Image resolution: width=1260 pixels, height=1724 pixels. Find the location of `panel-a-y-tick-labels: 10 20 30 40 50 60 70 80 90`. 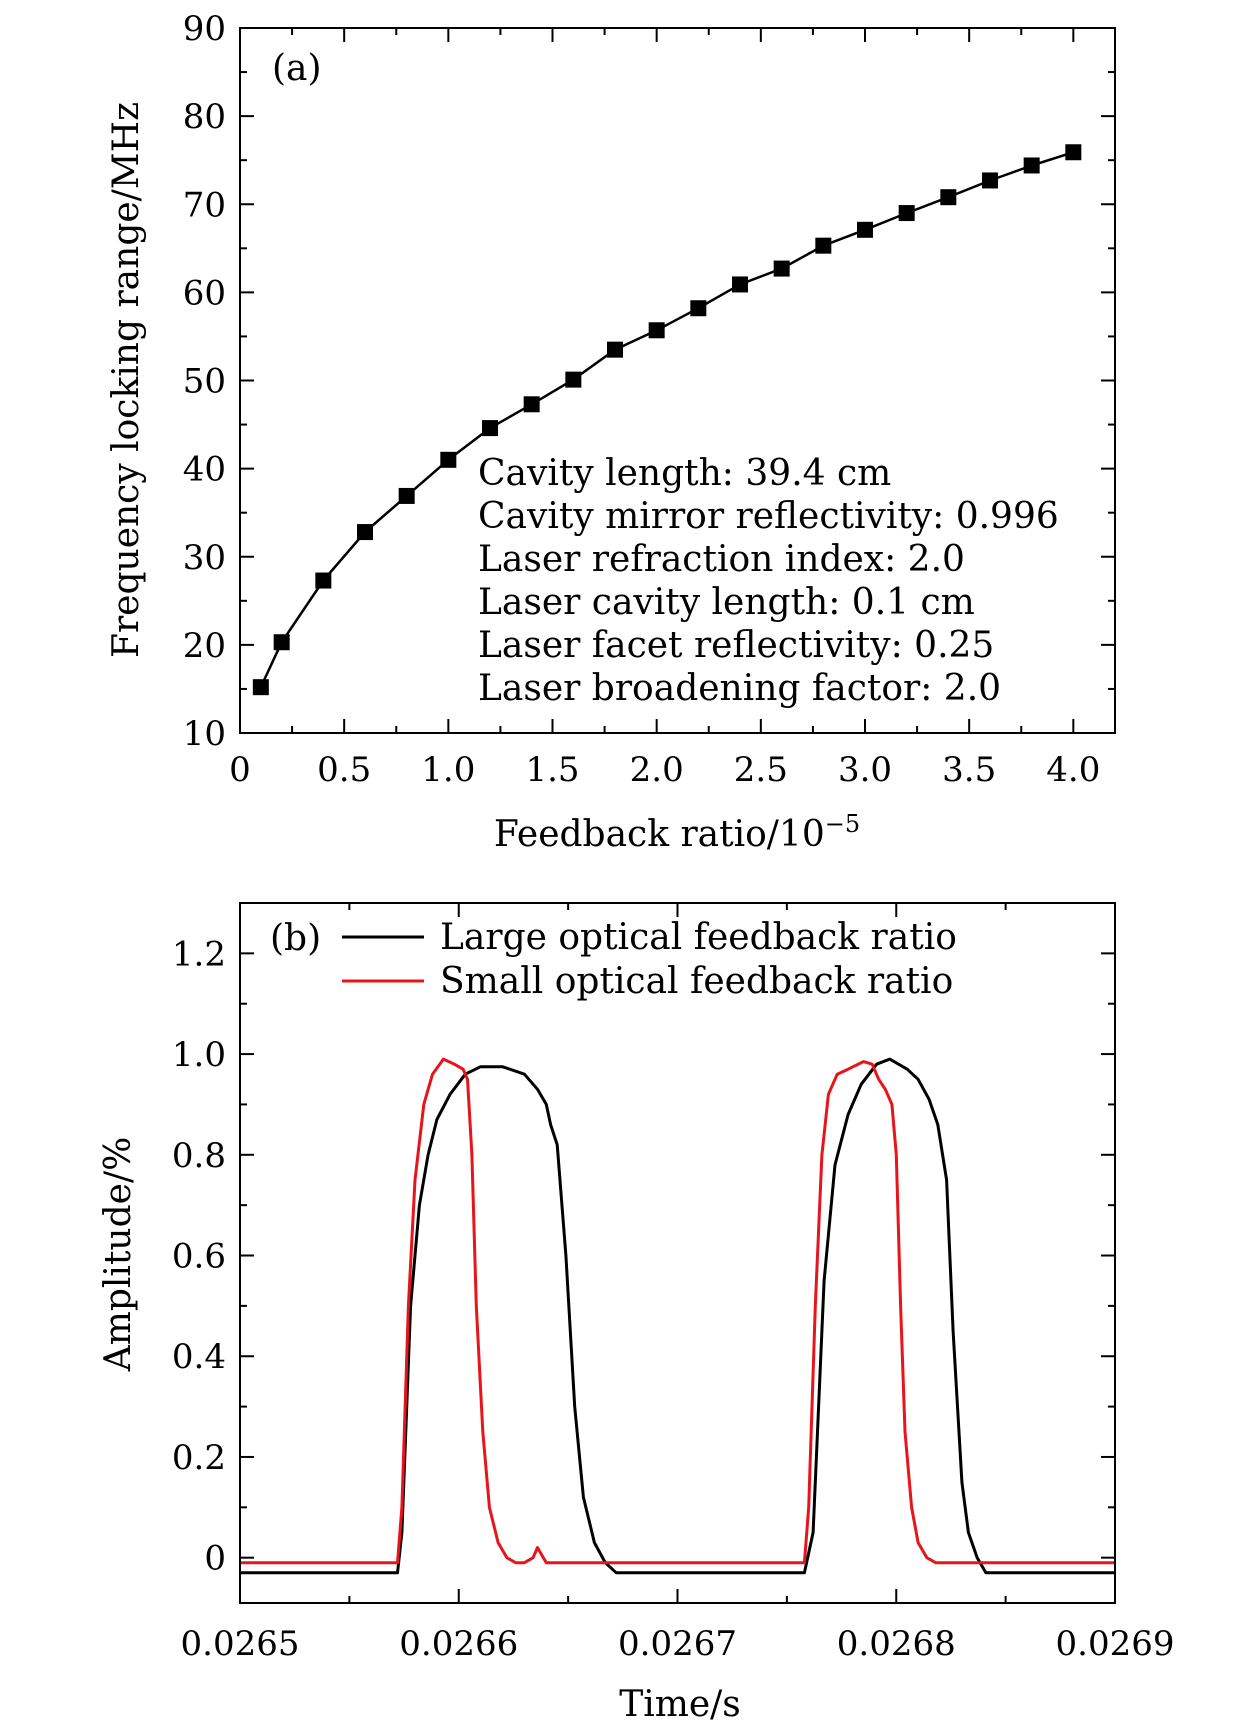

panel-a-y-tick-labels: 10 20 30 40 50 60 70 80 90 is located at coordinates (204, 381).